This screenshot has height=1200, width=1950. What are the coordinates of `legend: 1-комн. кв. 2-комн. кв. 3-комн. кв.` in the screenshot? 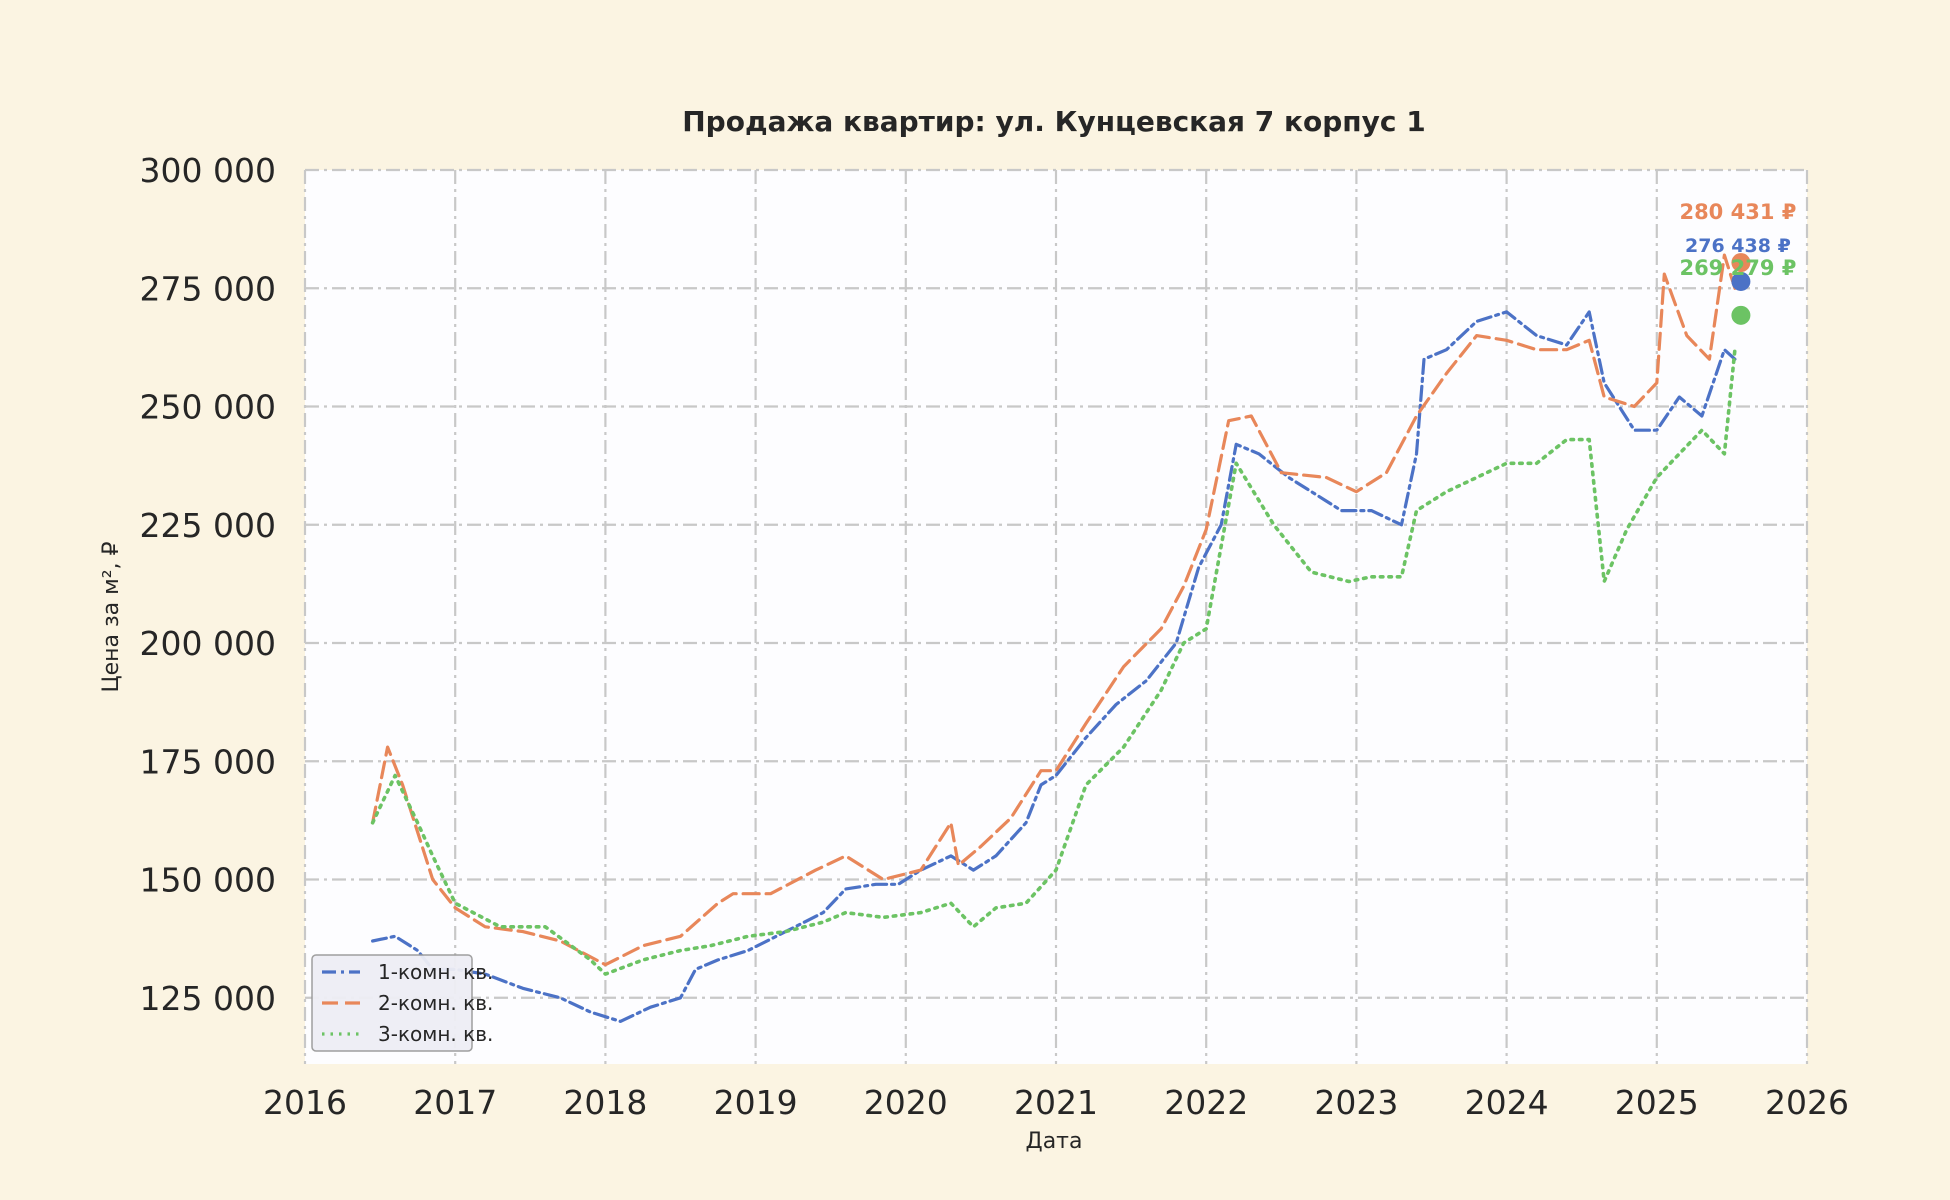 It's located at (402, 1003).